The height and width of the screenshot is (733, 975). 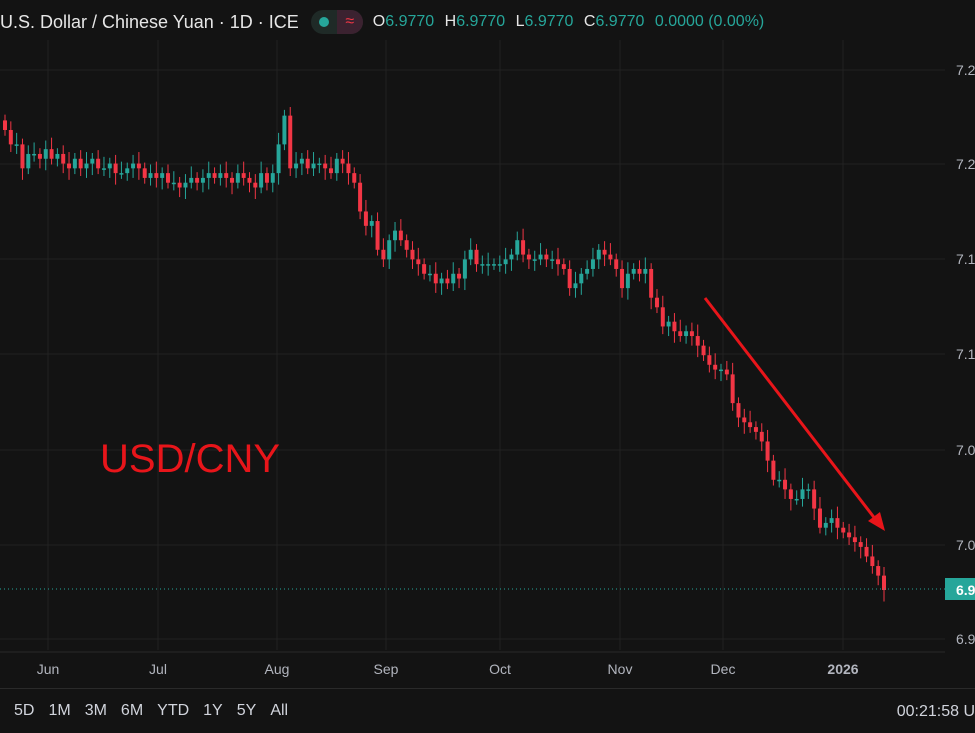 What do you see at coordinates (246, 710) in the screenshot?
I see `range-5y: 5Y` at bounding box center [246, 710].